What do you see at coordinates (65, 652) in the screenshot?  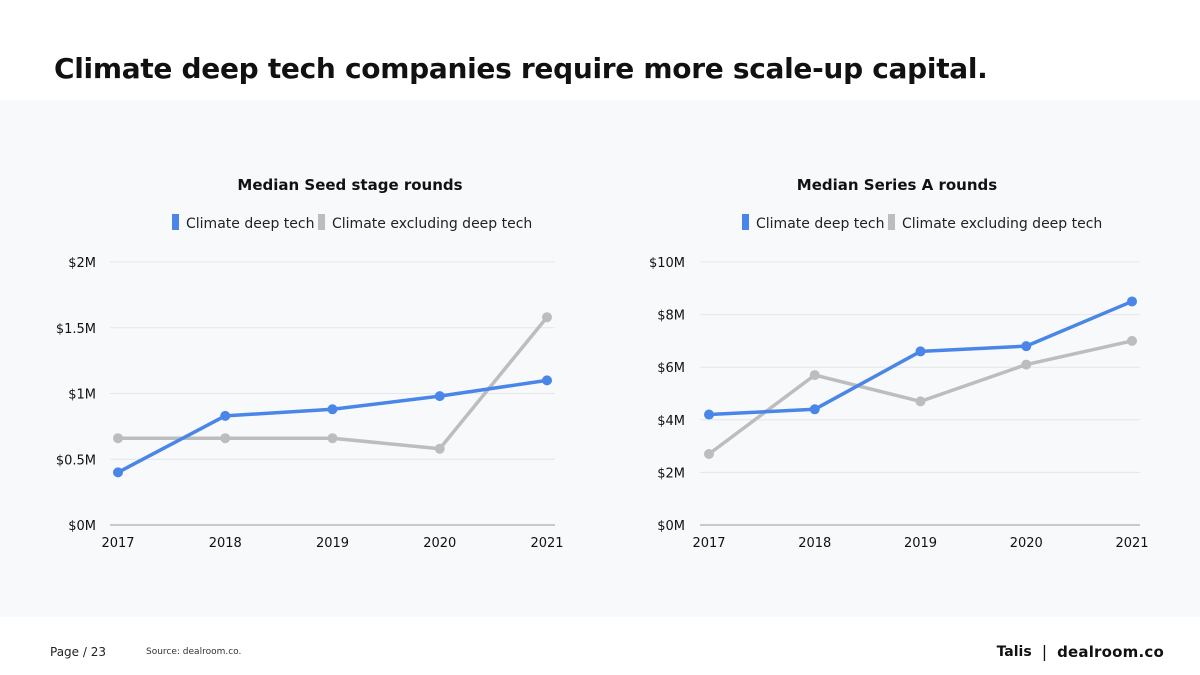 I see `page-label: Page` at bounding box center [65, 652].